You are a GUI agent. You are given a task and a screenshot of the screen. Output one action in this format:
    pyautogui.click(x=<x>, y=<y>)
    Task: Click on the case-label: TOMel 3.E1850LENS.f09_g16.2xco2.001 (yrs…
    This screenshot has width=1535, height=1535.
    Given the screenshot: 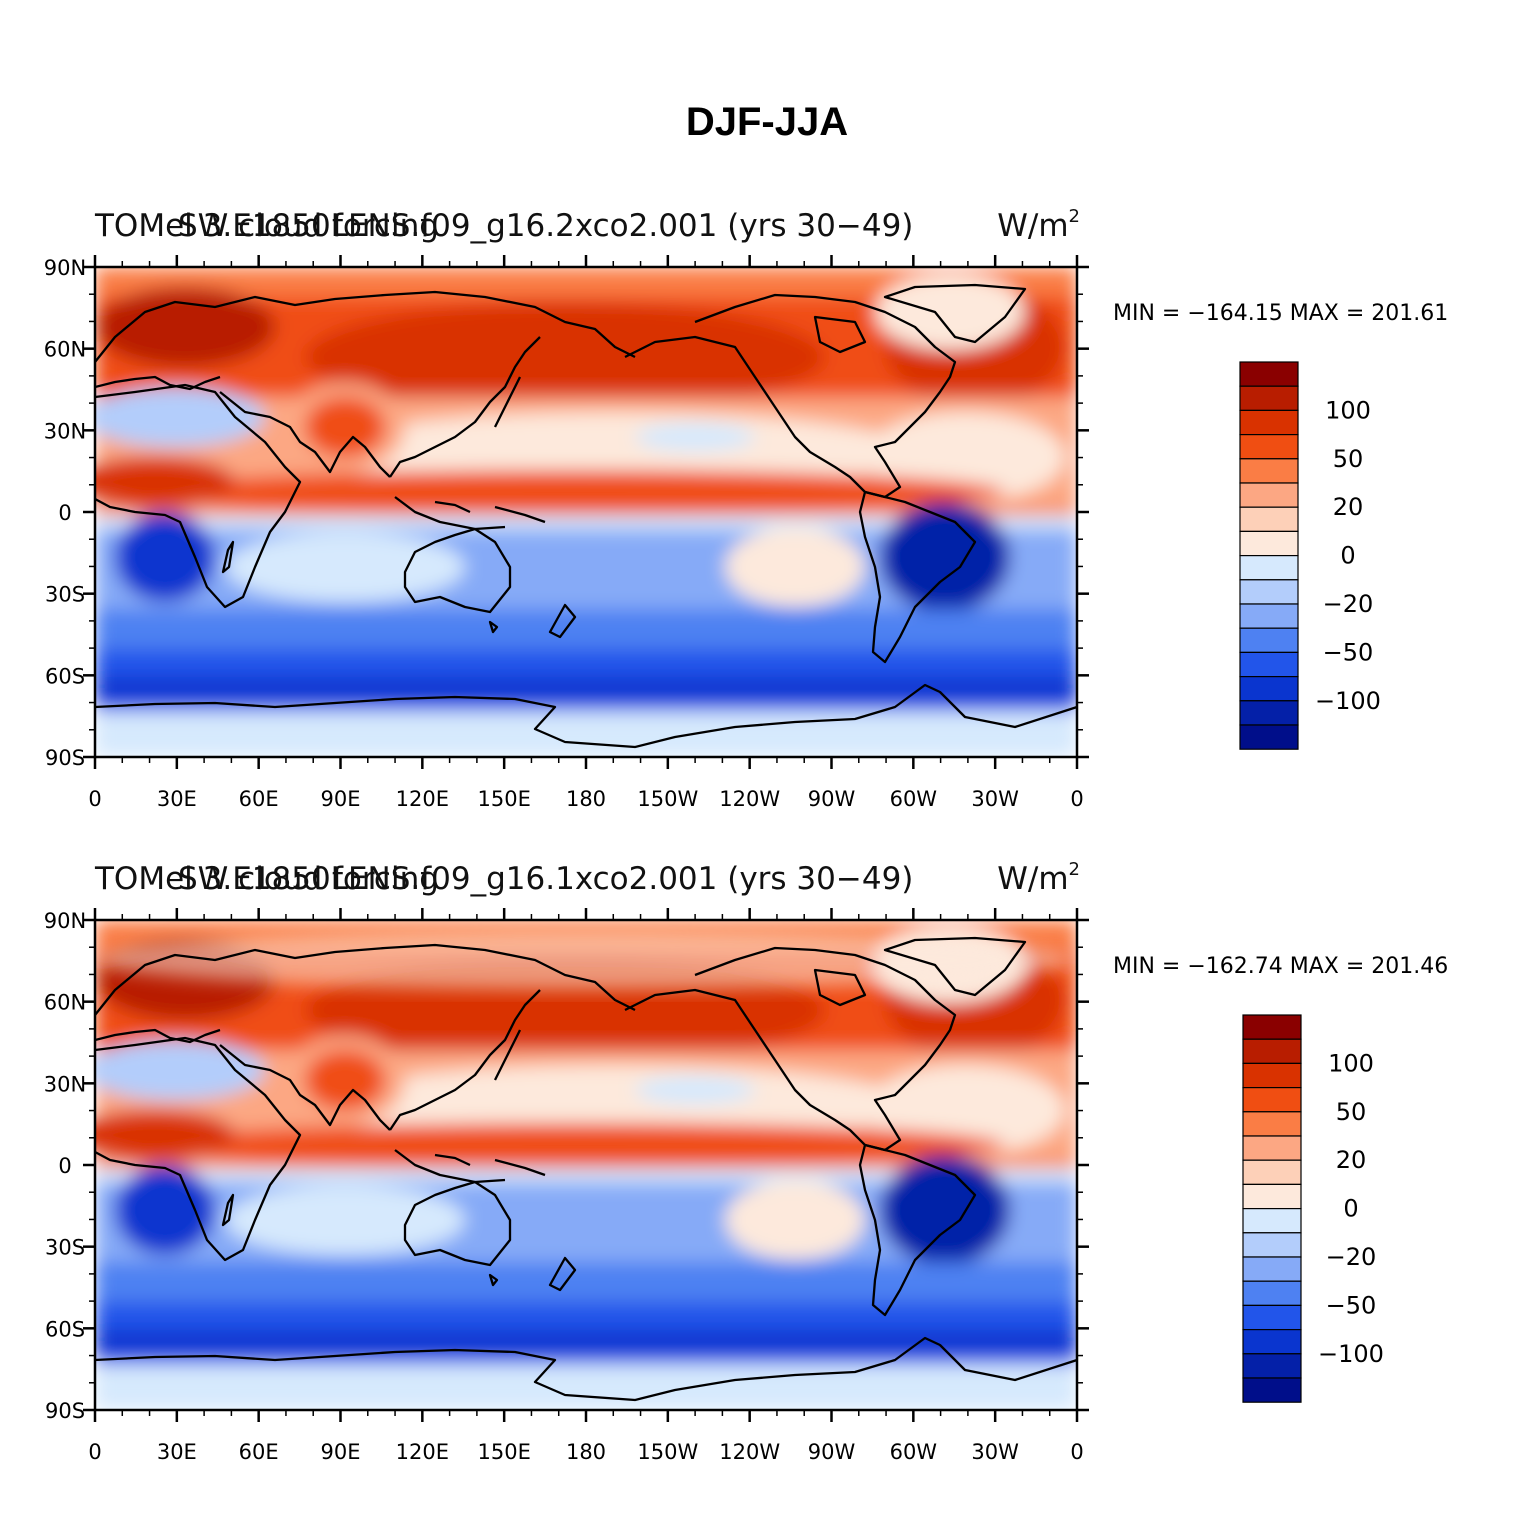 What is the action you would take?
    pyautogui.click(x=503, y=226)
    